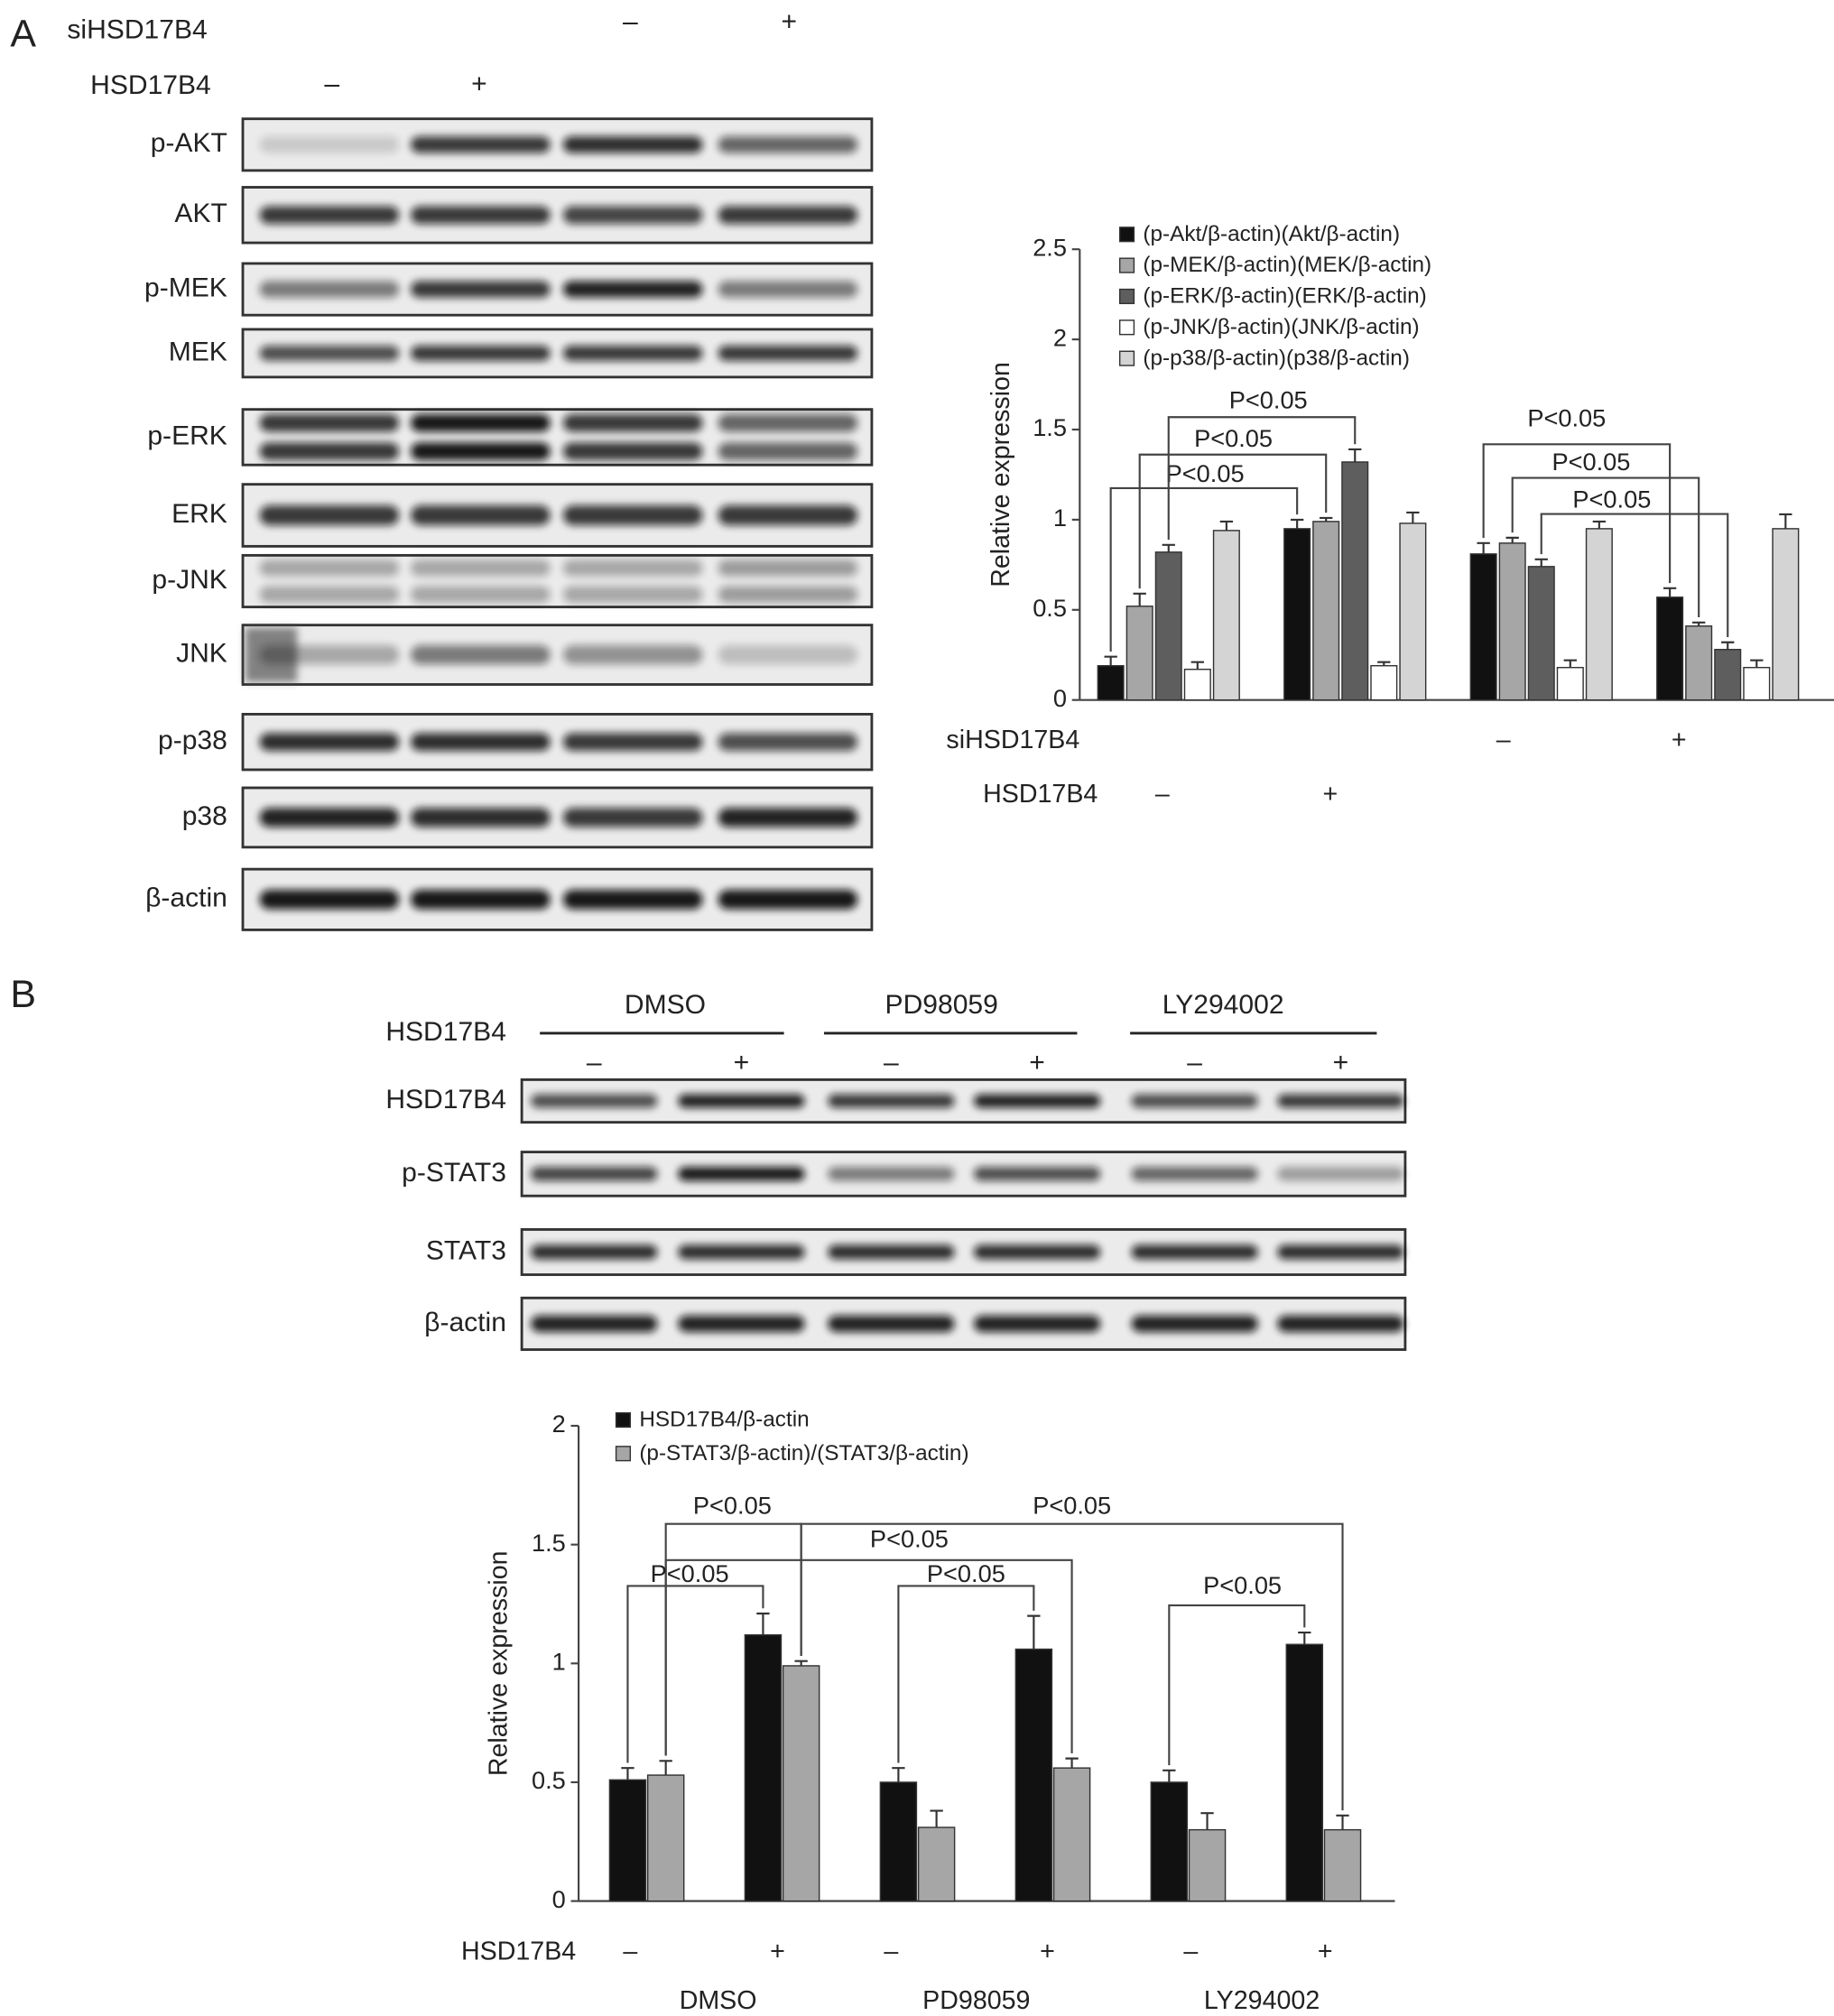  What do you see at coordinates (137, 29) in the screenshot?
I see `treatment-label: siHSD17B4` at bounding box center [137, 29].